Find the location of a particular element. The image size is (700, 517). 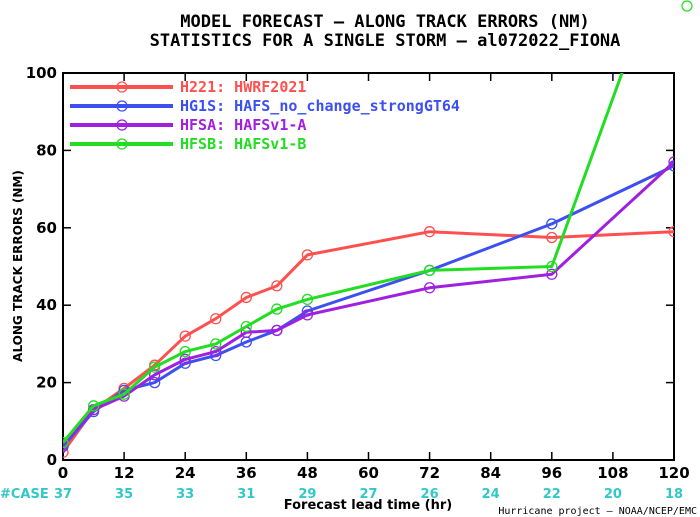

case-count: 26 is located at coordinates (430, 494).